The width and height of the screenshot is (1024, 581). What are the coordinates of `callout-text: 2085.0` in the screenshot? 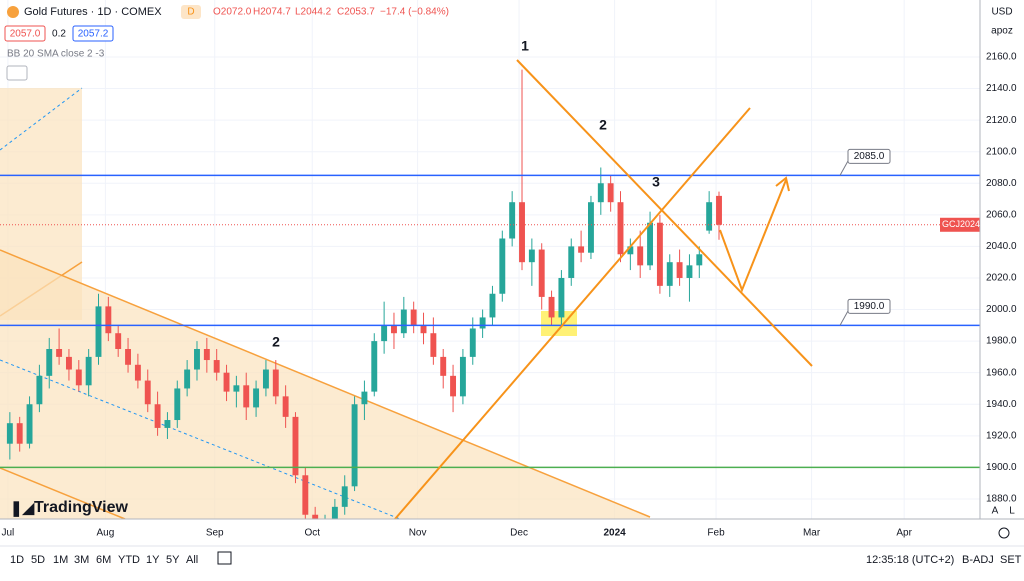 It's located at (869, 156).